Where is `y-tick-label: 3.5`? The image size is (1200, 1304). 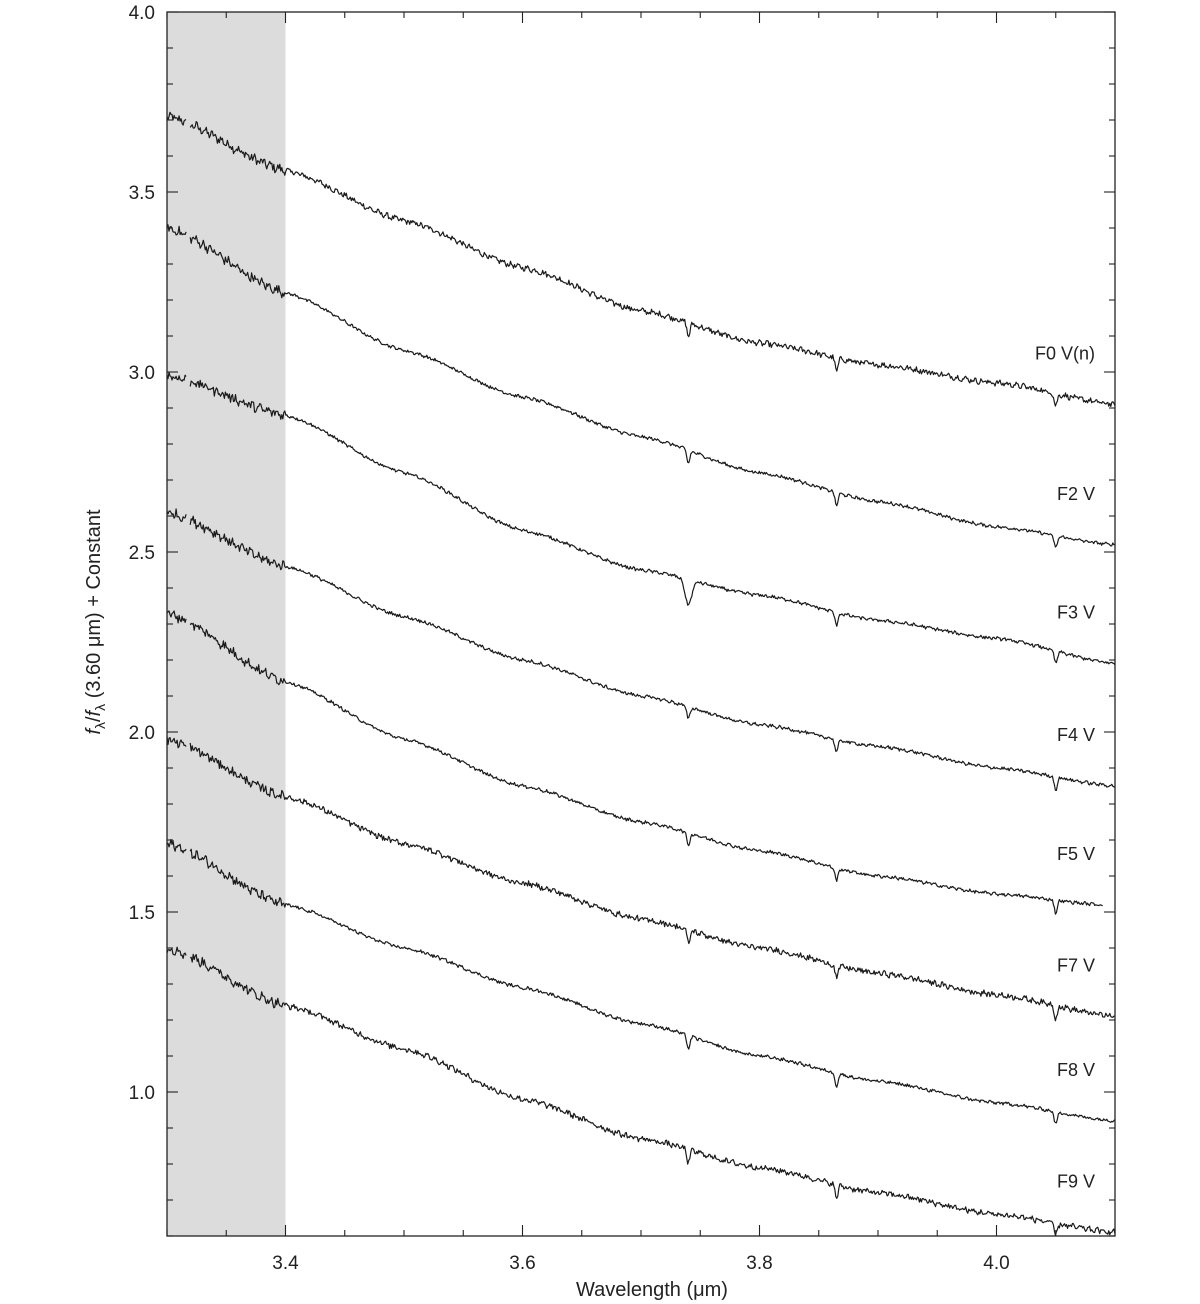 y-tick-label: 3.5 is located at coordinates (142, 193).